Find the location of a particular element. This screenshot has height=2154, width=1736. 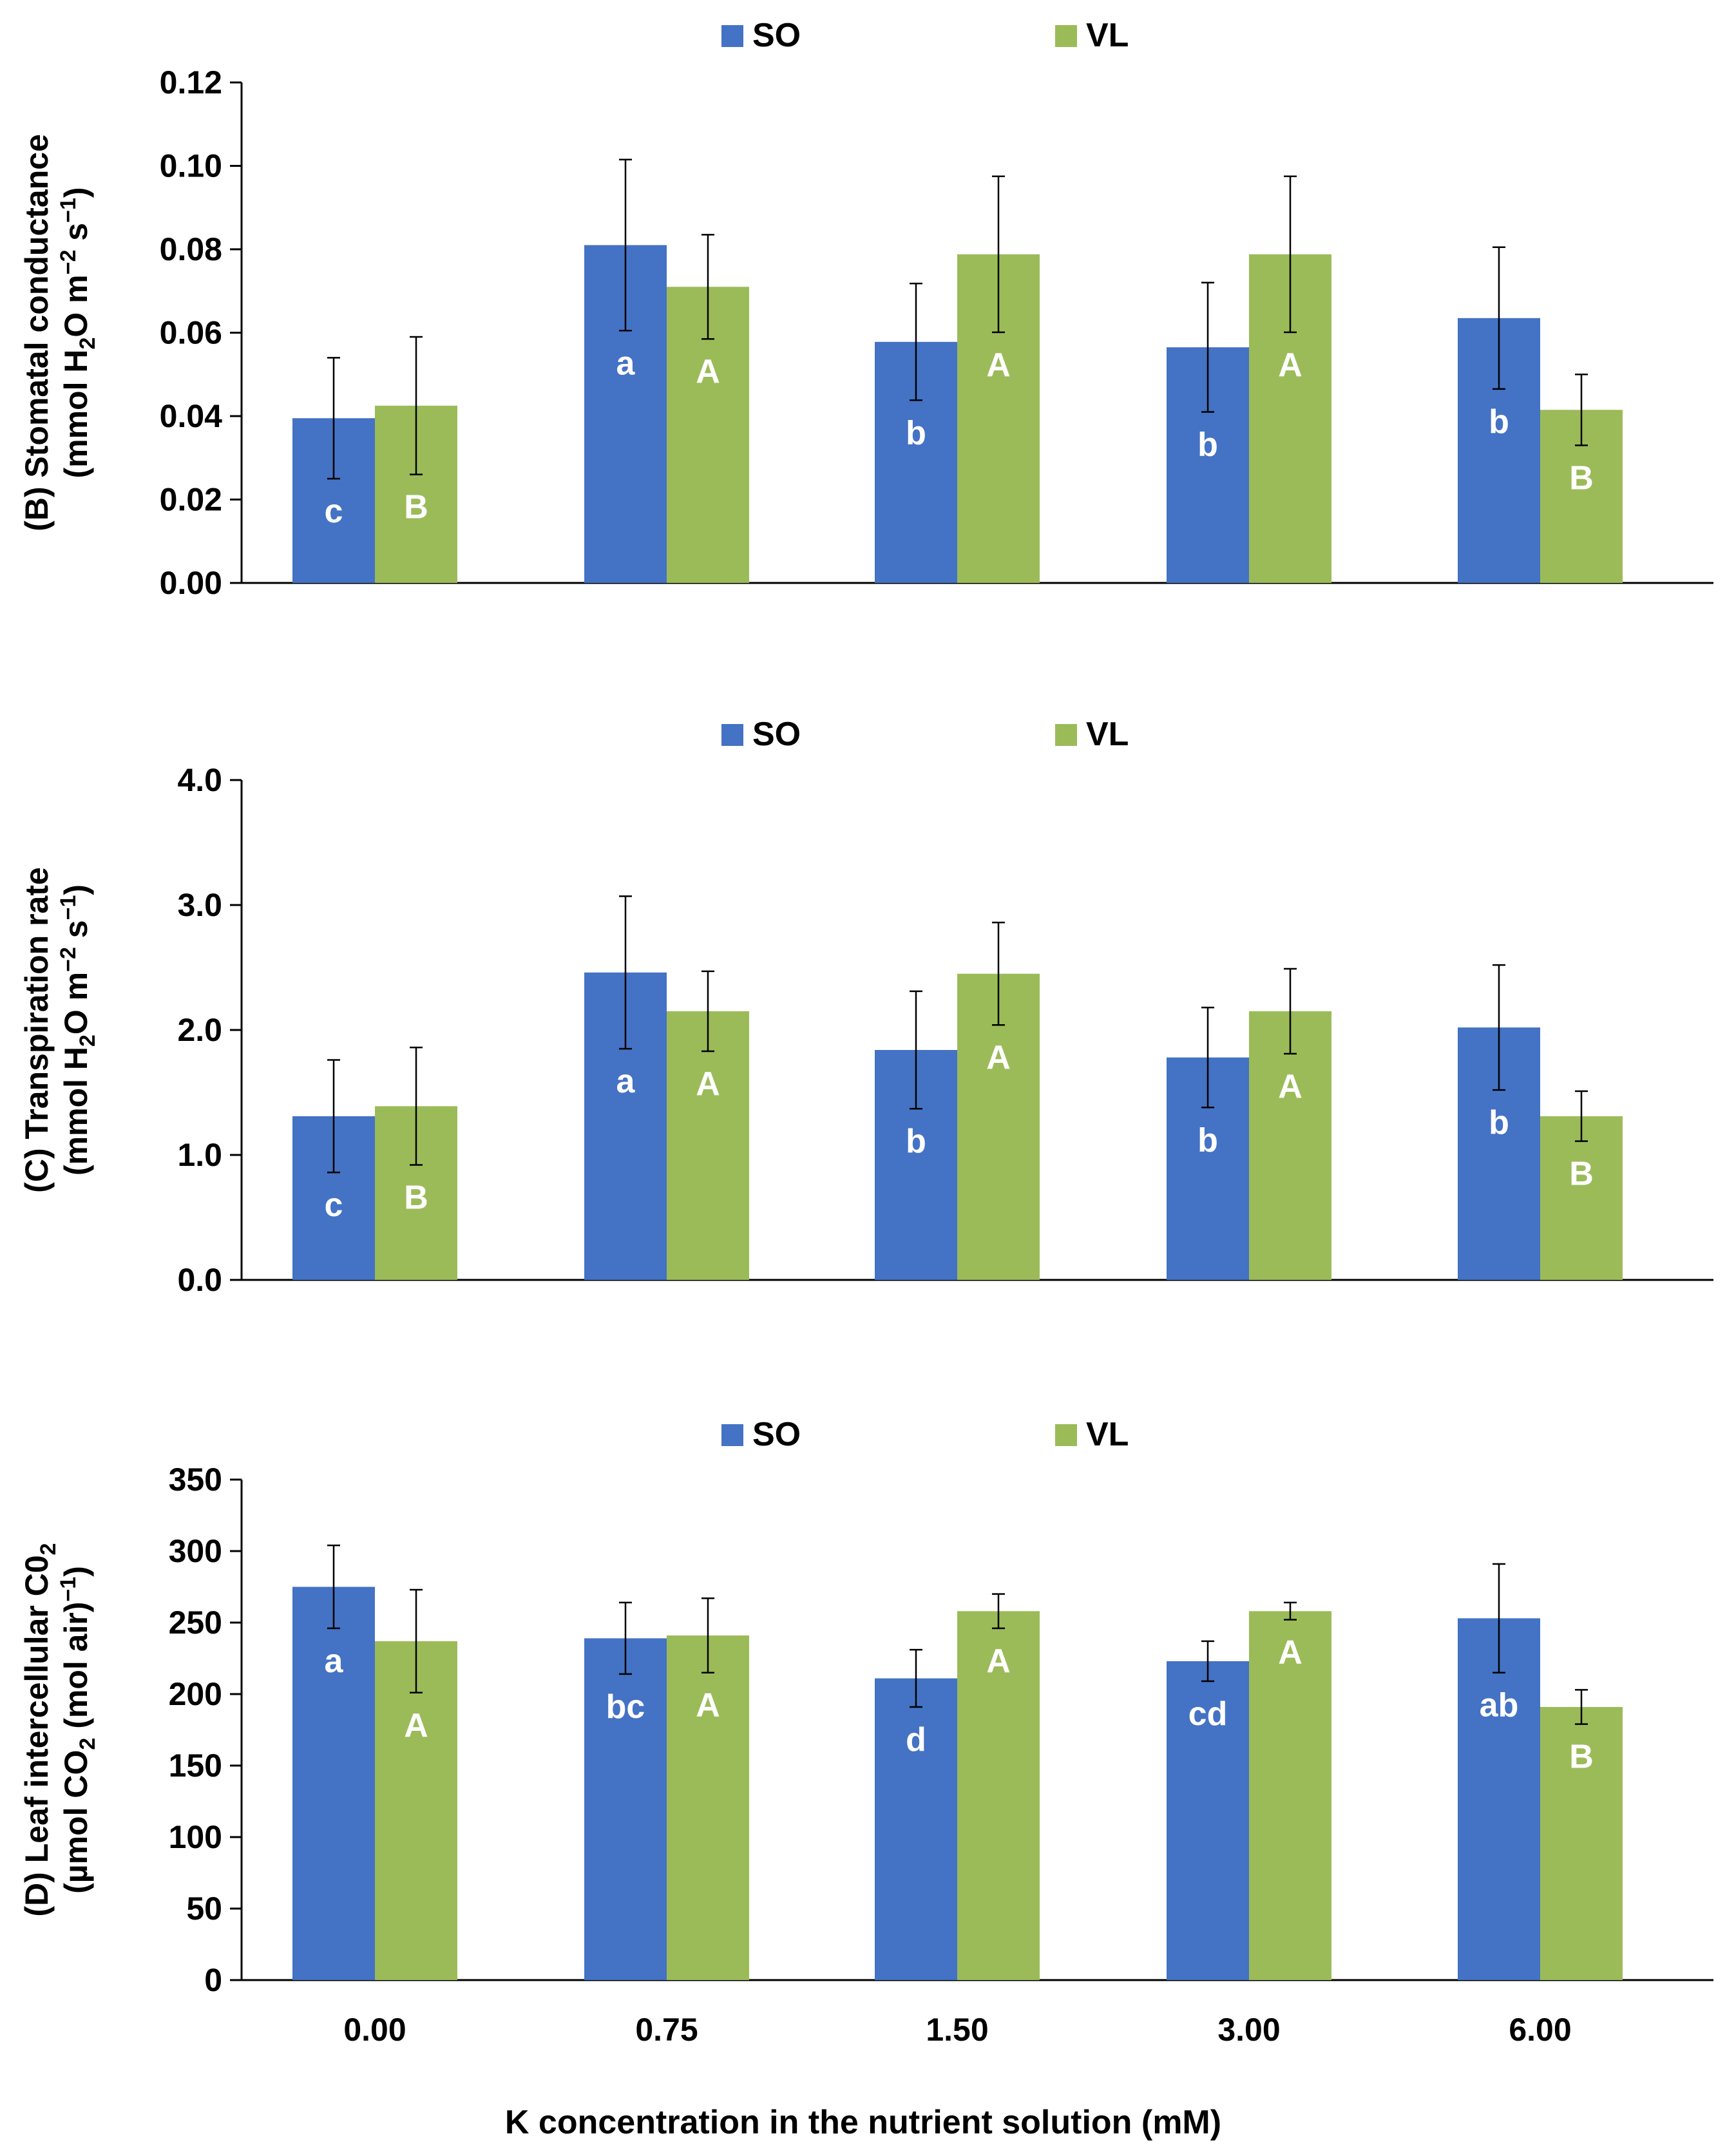

y-tick-label: 200 is located at coordinates (195, 1694).